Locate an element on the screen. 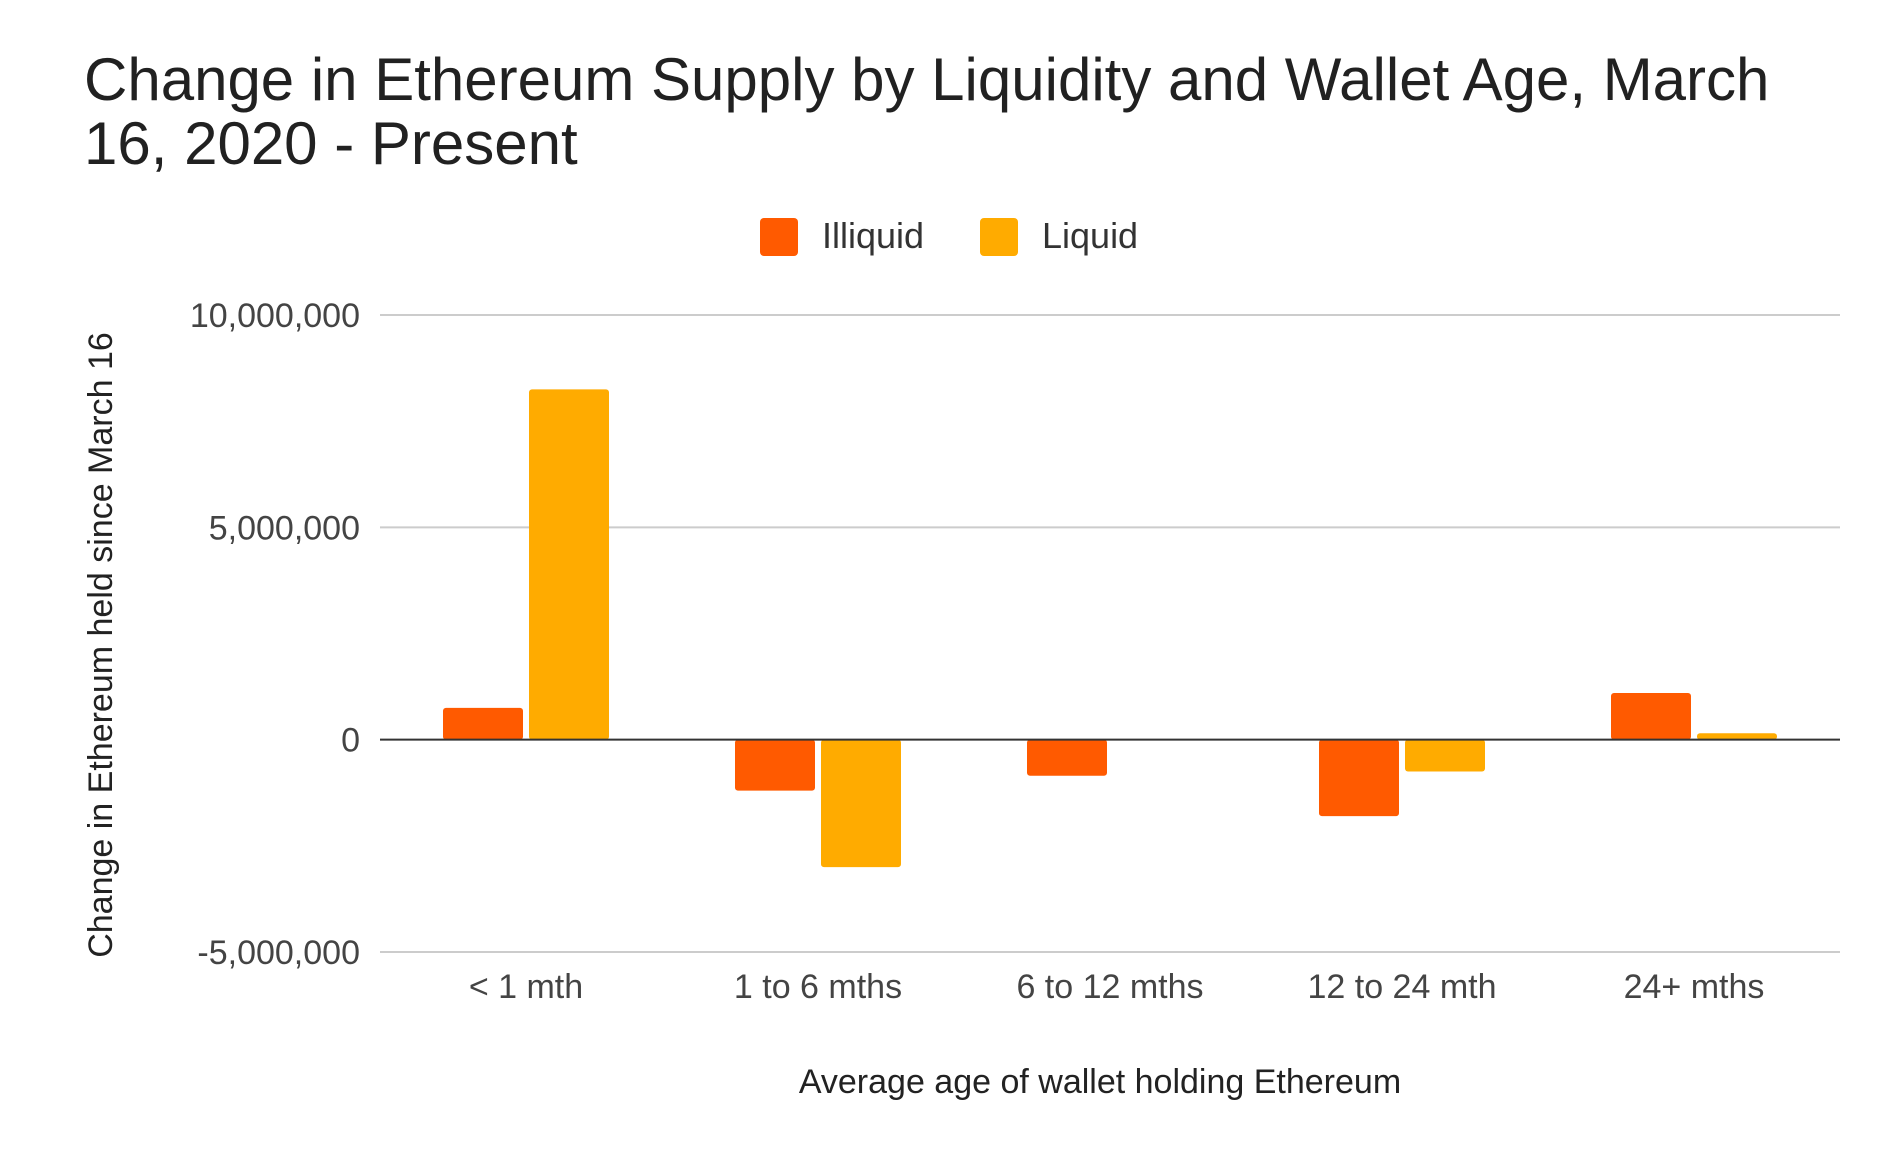 Image resolution: width=1887 pixels, height=1162 pixels. y-tick-label: 5,000,000 is located at coordinates (284, 528).